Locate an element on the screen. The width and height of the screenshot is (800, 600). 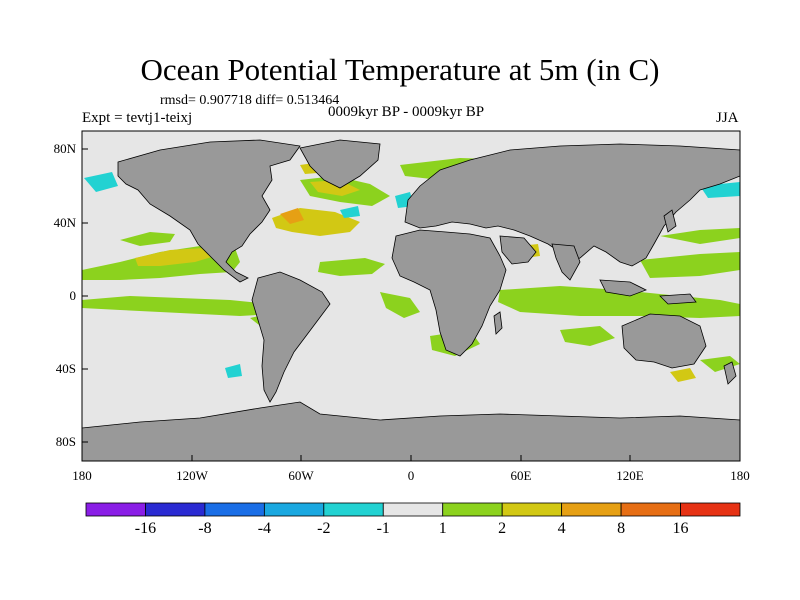
land-madagascar is located at coordinates (498, 323).